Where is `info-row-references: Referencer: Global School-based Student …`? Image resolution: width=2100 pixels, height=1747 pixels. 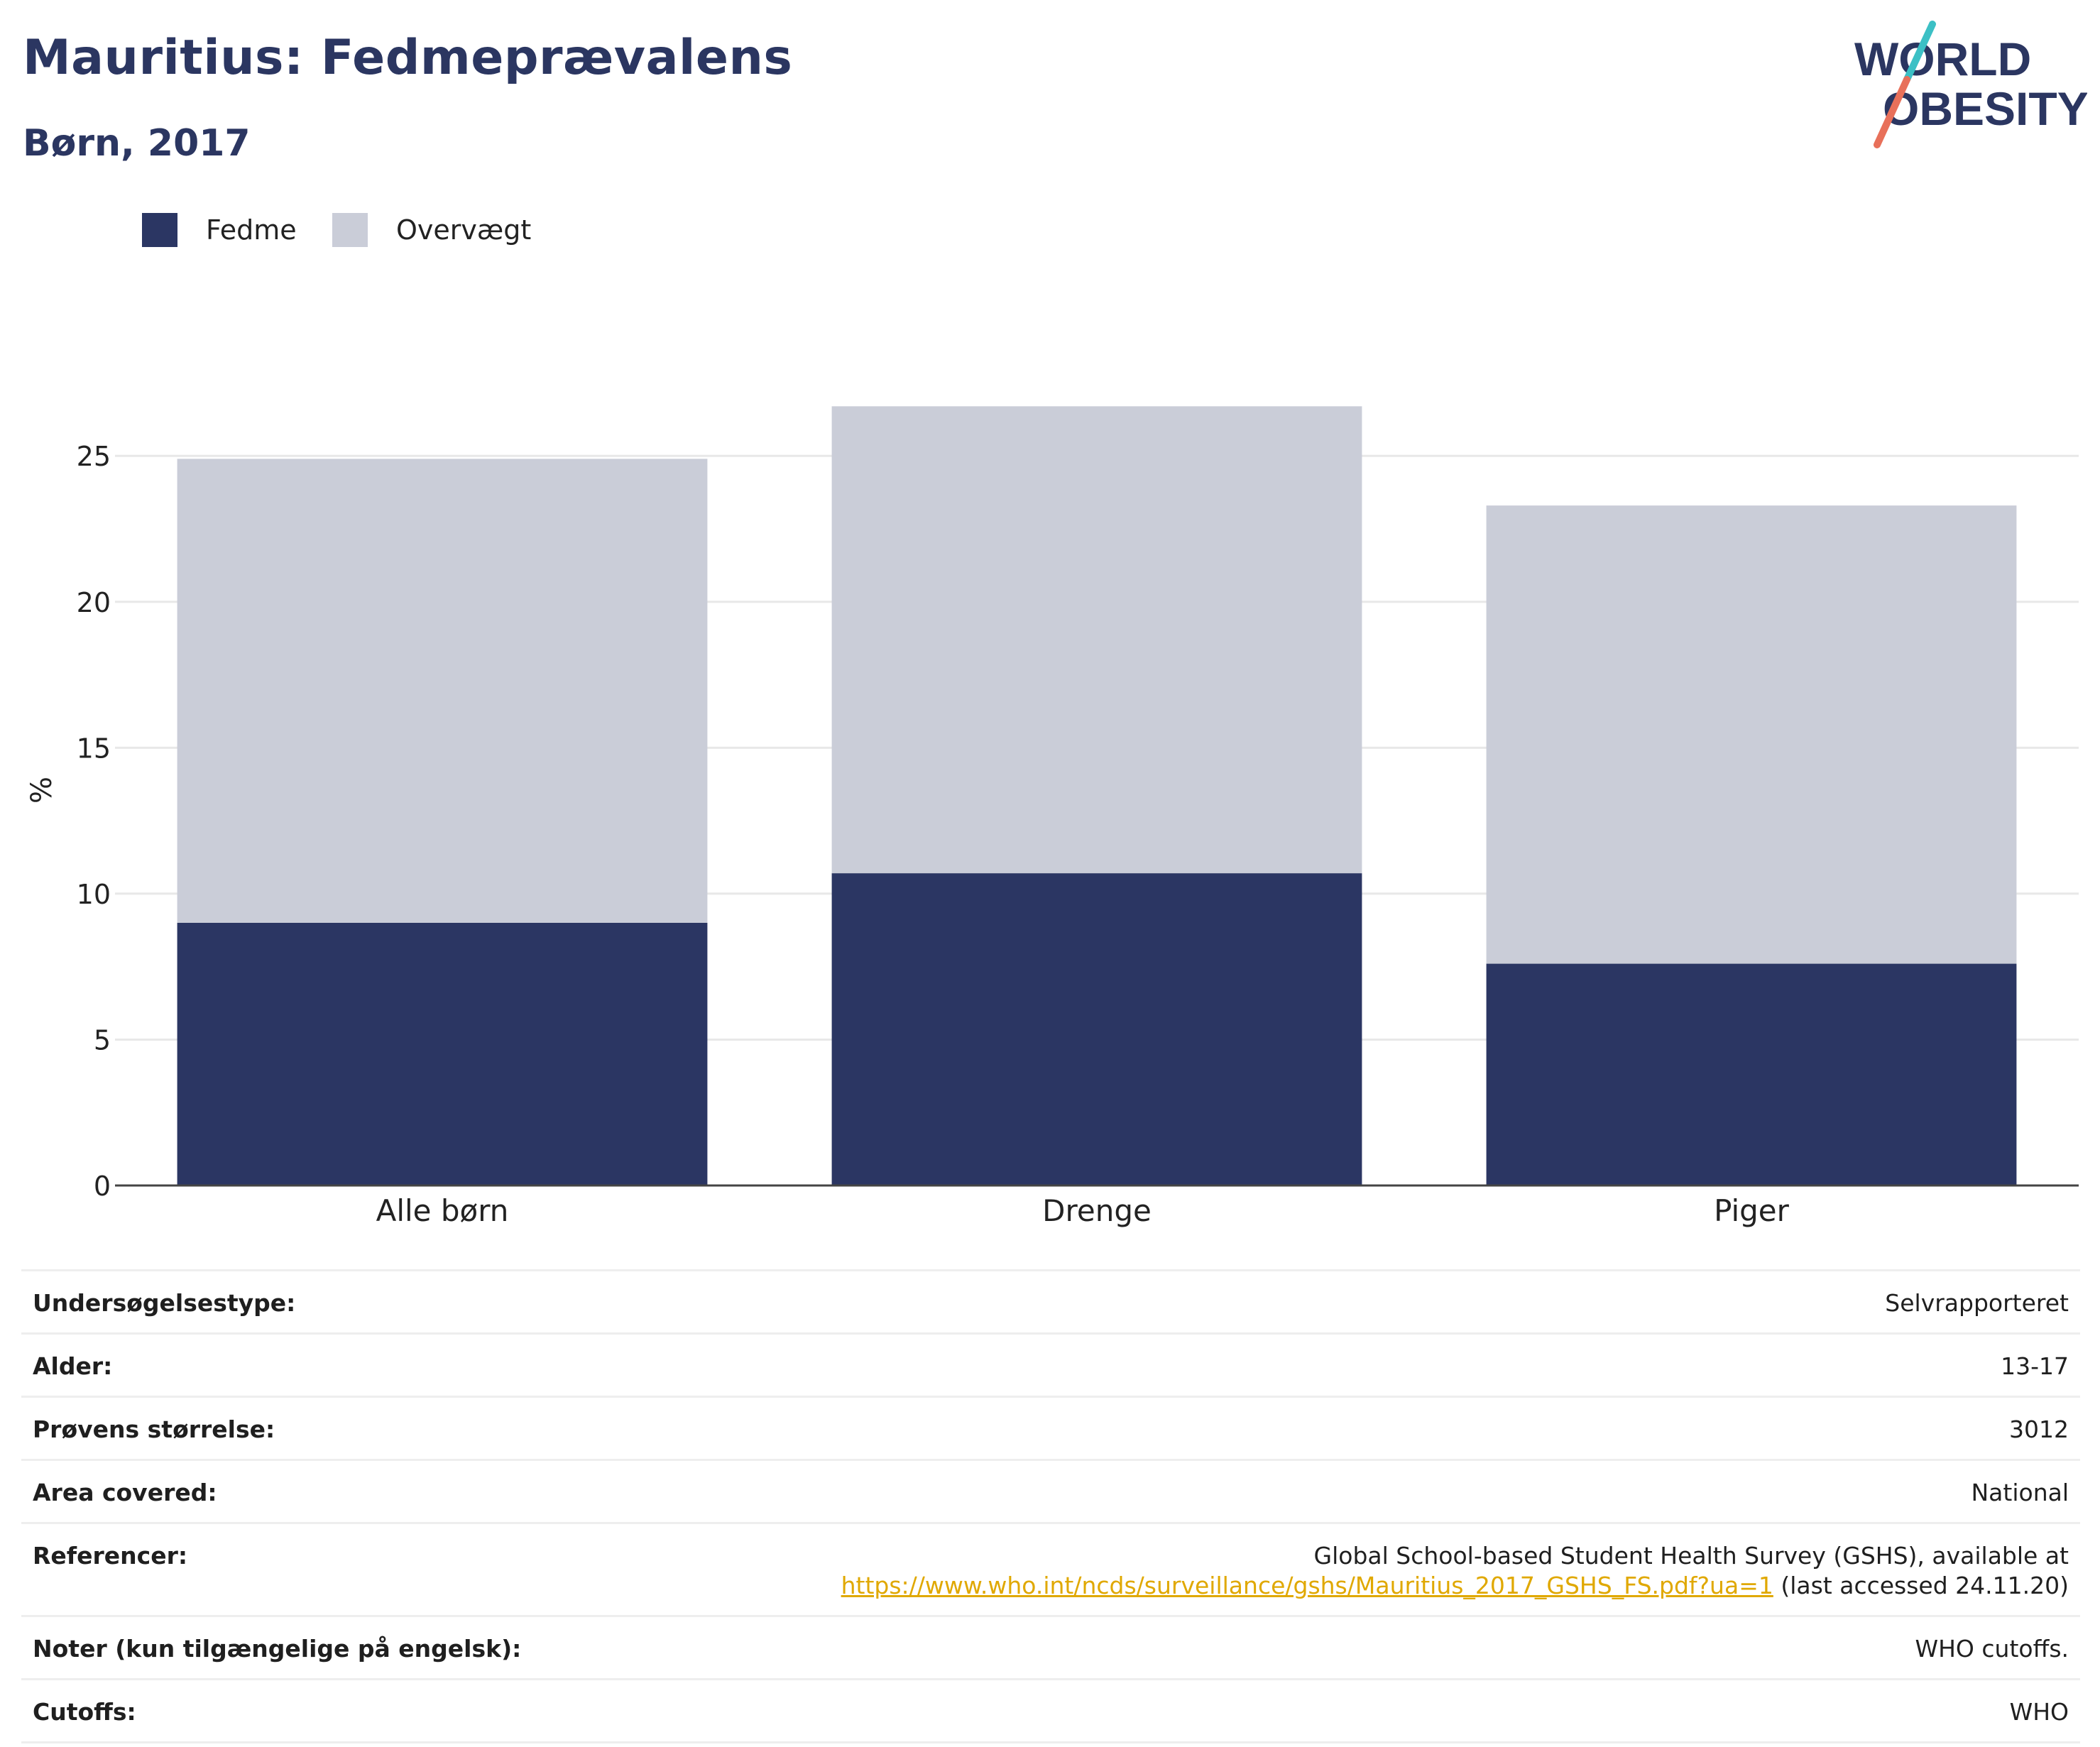
info-row-references: Referencer: Global School-based Student … is located at coordinates (1050, 1570).